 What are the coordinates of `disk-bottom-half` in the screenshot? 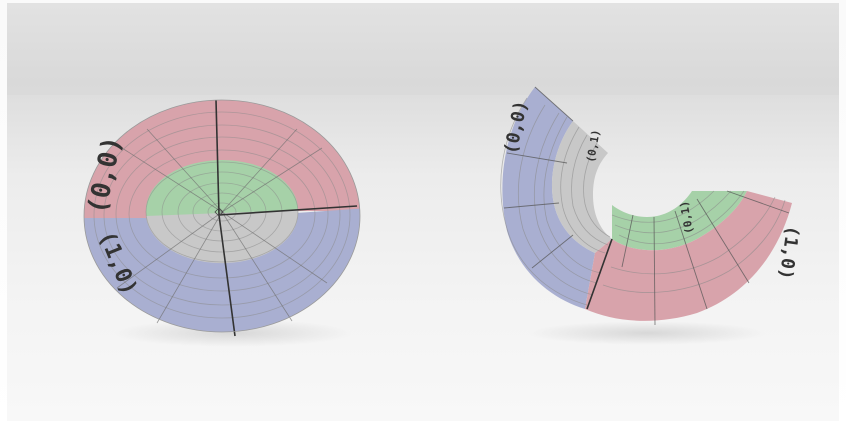 It's located at (222, 270).